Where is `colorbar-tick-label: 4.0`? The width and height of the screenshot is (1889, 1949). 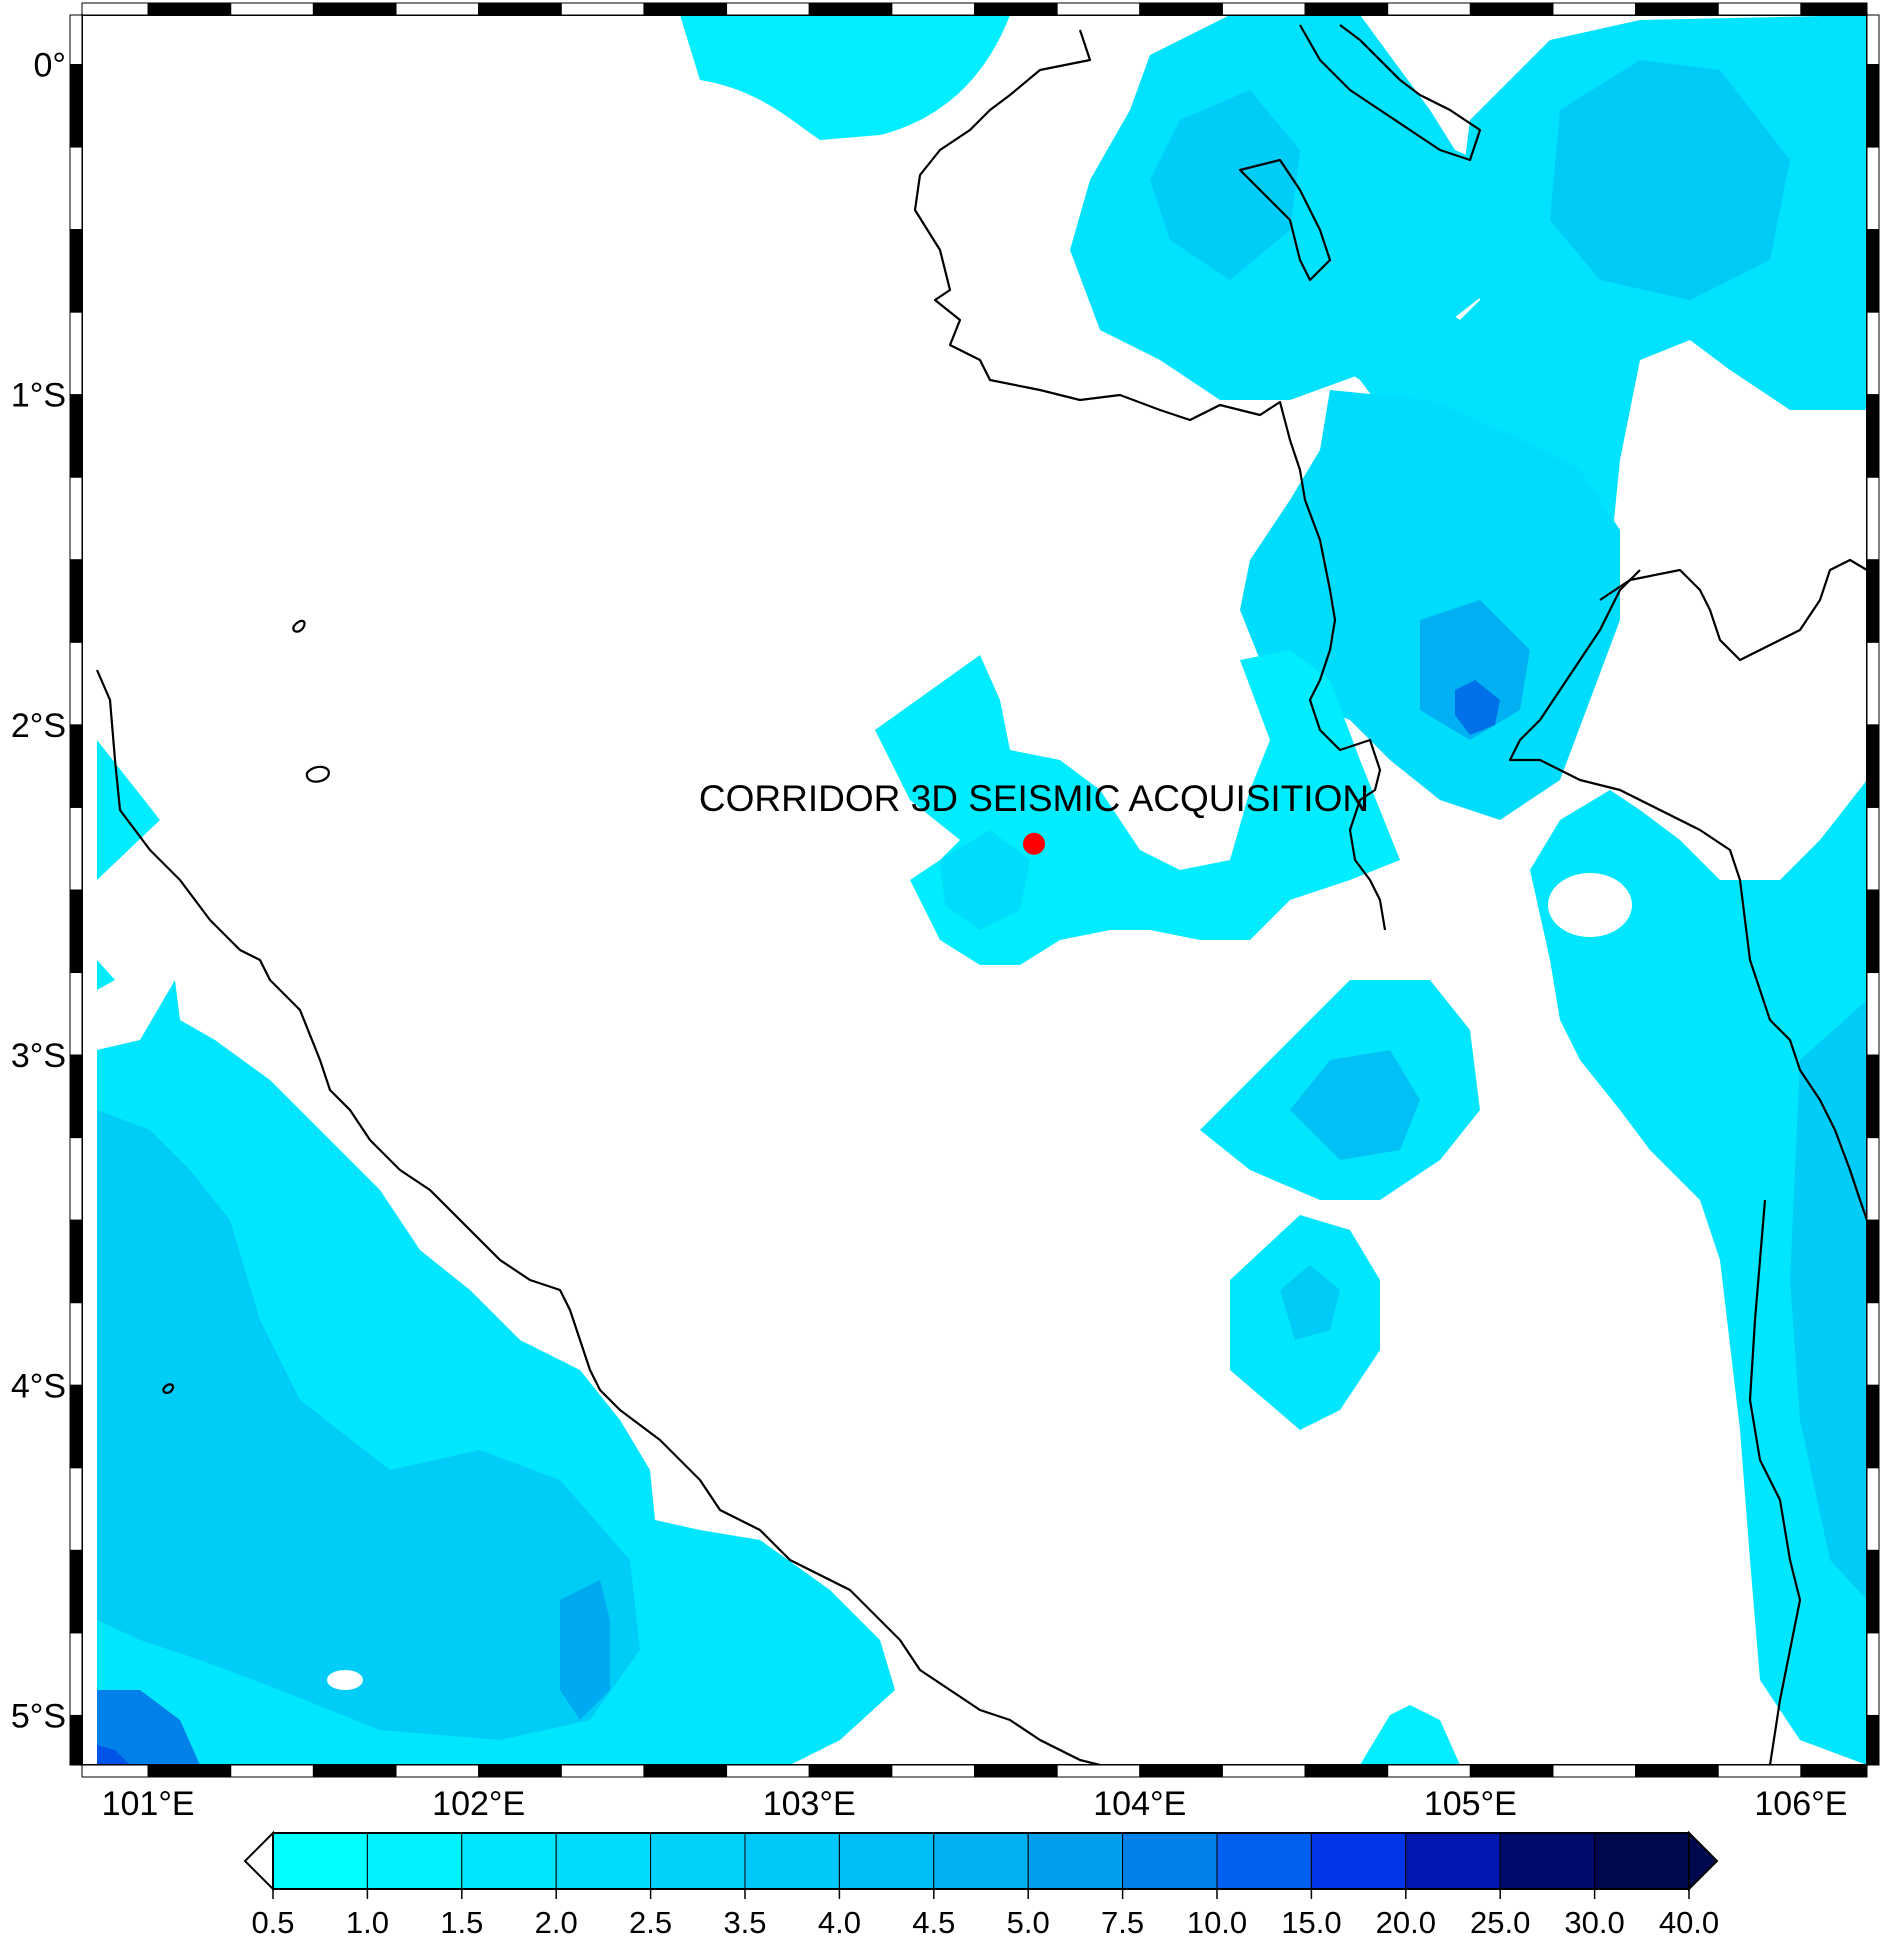
colorbar-tick-label: 4.0 is located at coordinates (839, 1922).